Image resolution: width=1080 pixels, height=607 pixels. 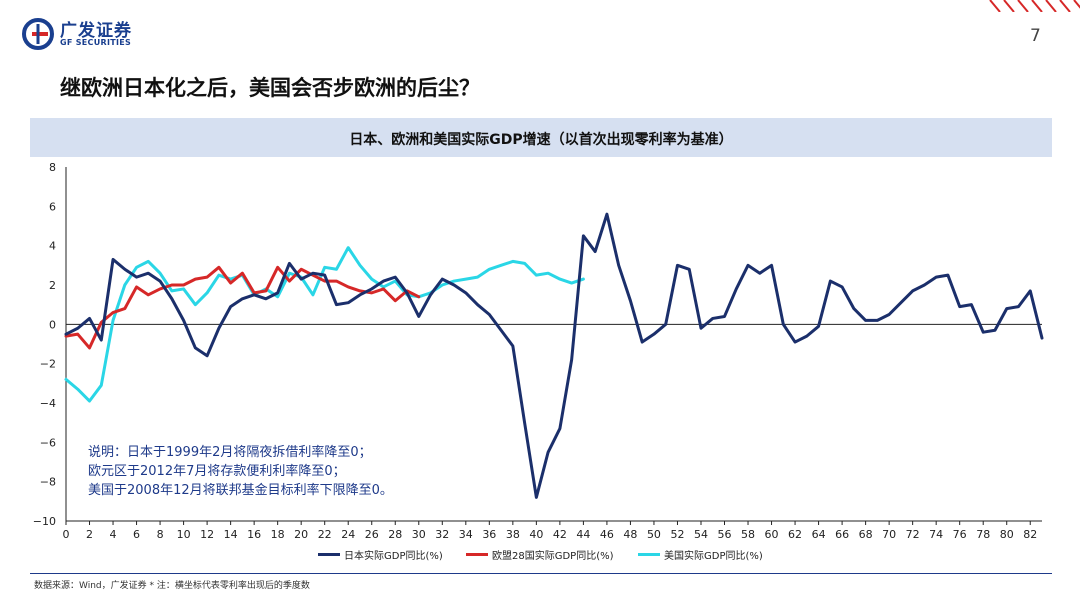 I want to click on x-tick-label: 24, so click(x=348, y=534).